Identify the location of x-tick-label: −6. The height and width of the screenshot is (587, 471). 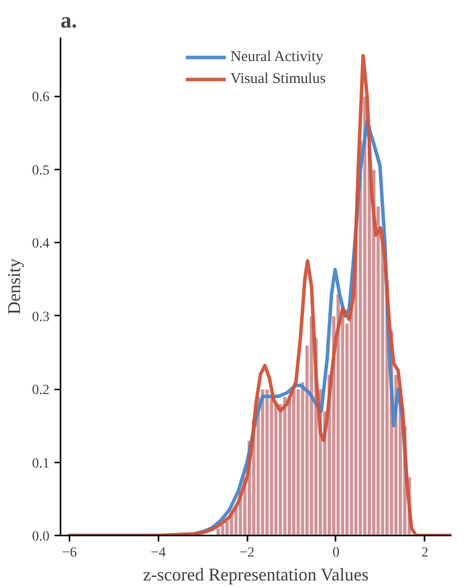
(69, 553).